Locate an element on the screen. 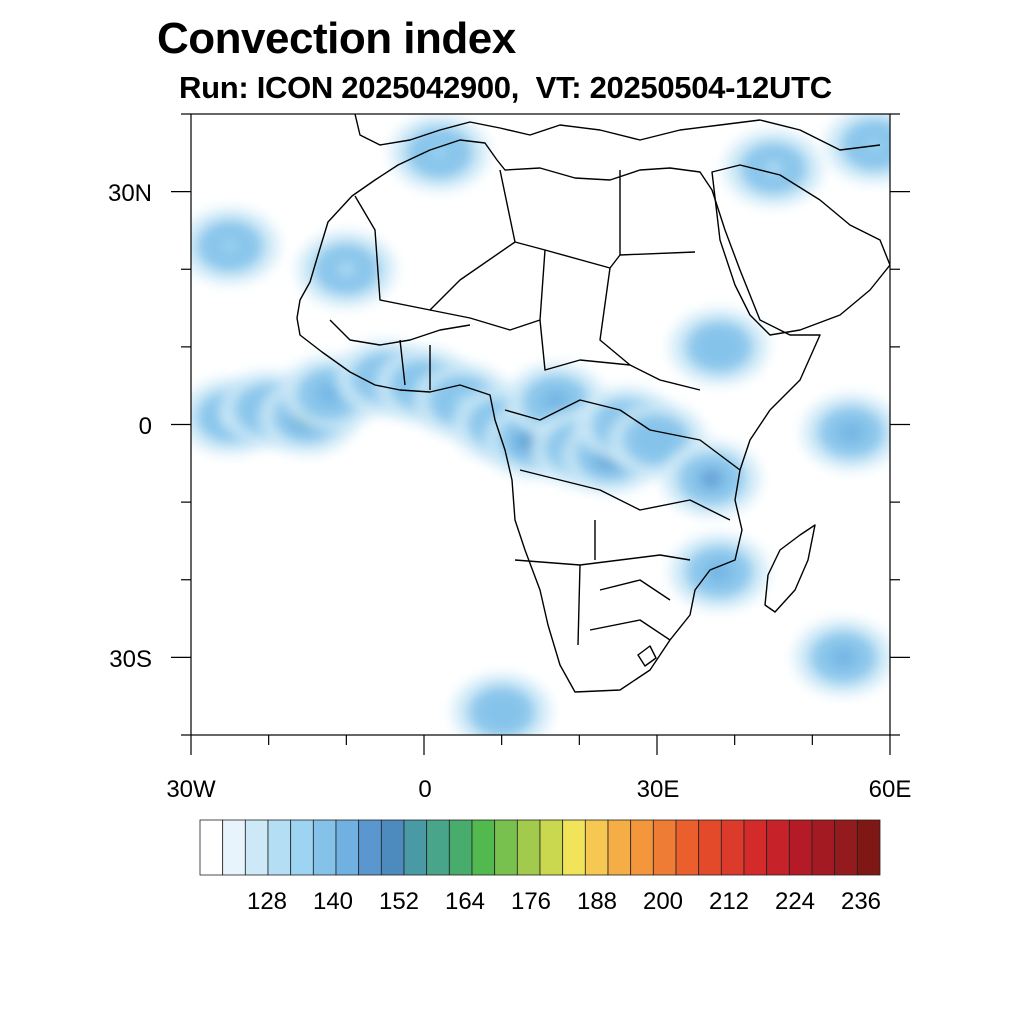 This screenshot has width=1024, height=1024. europe-coastline is located at coordinates (617, 132).